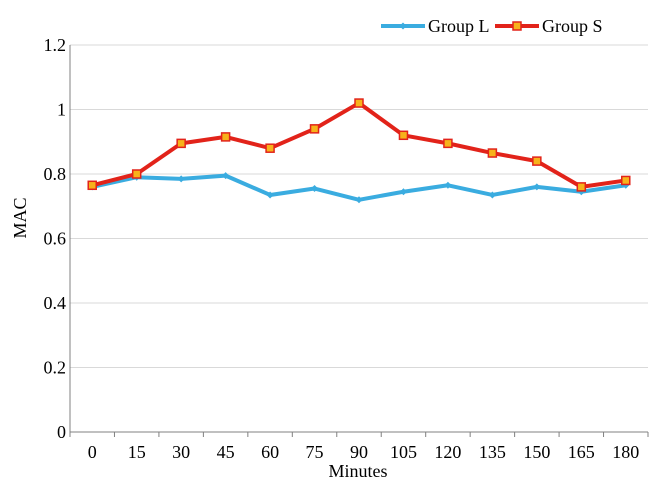 The image size is (649, 481). Describe the element at coordinates (226, 452) in the screenshot. I see `x-tick-label: 45` at that location.